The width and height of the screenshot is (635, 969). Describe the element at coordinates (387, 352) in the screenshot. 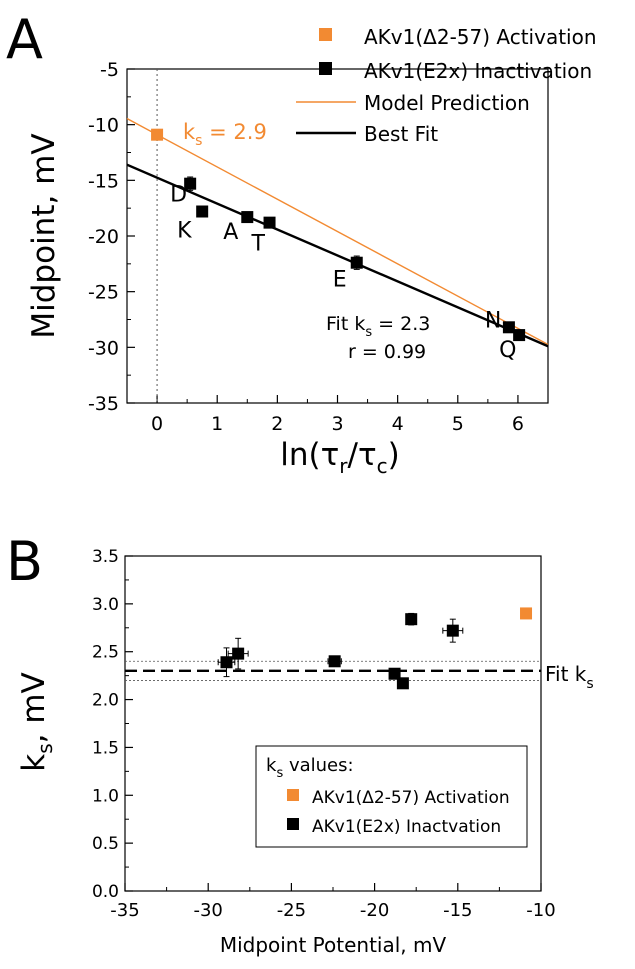

I see `fit-r-annotation: r = 0.99` at that location.